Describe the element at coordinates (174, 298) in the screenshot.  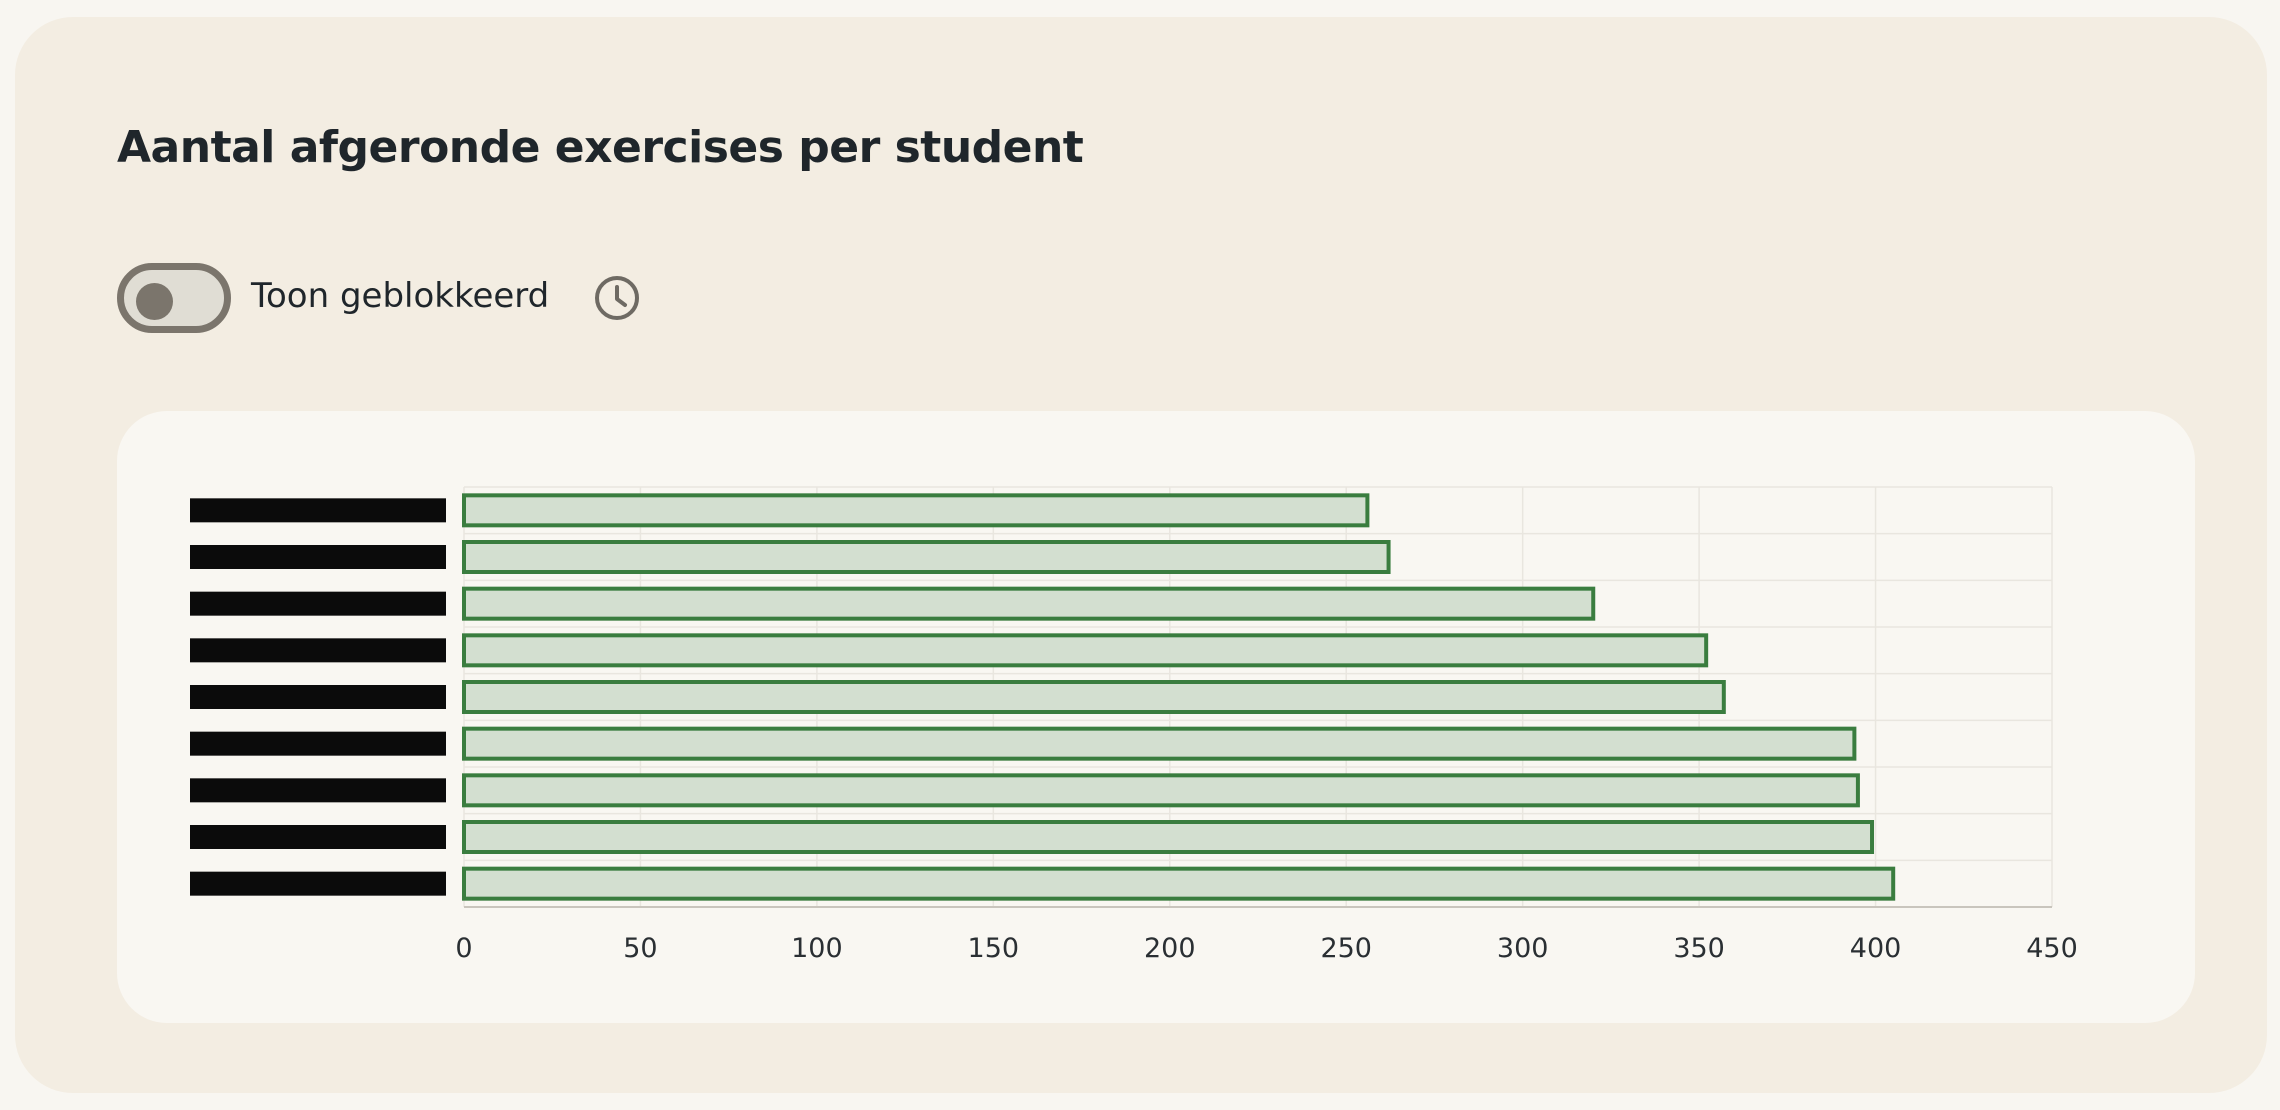
I see `show-blocked-toggle` at that location.